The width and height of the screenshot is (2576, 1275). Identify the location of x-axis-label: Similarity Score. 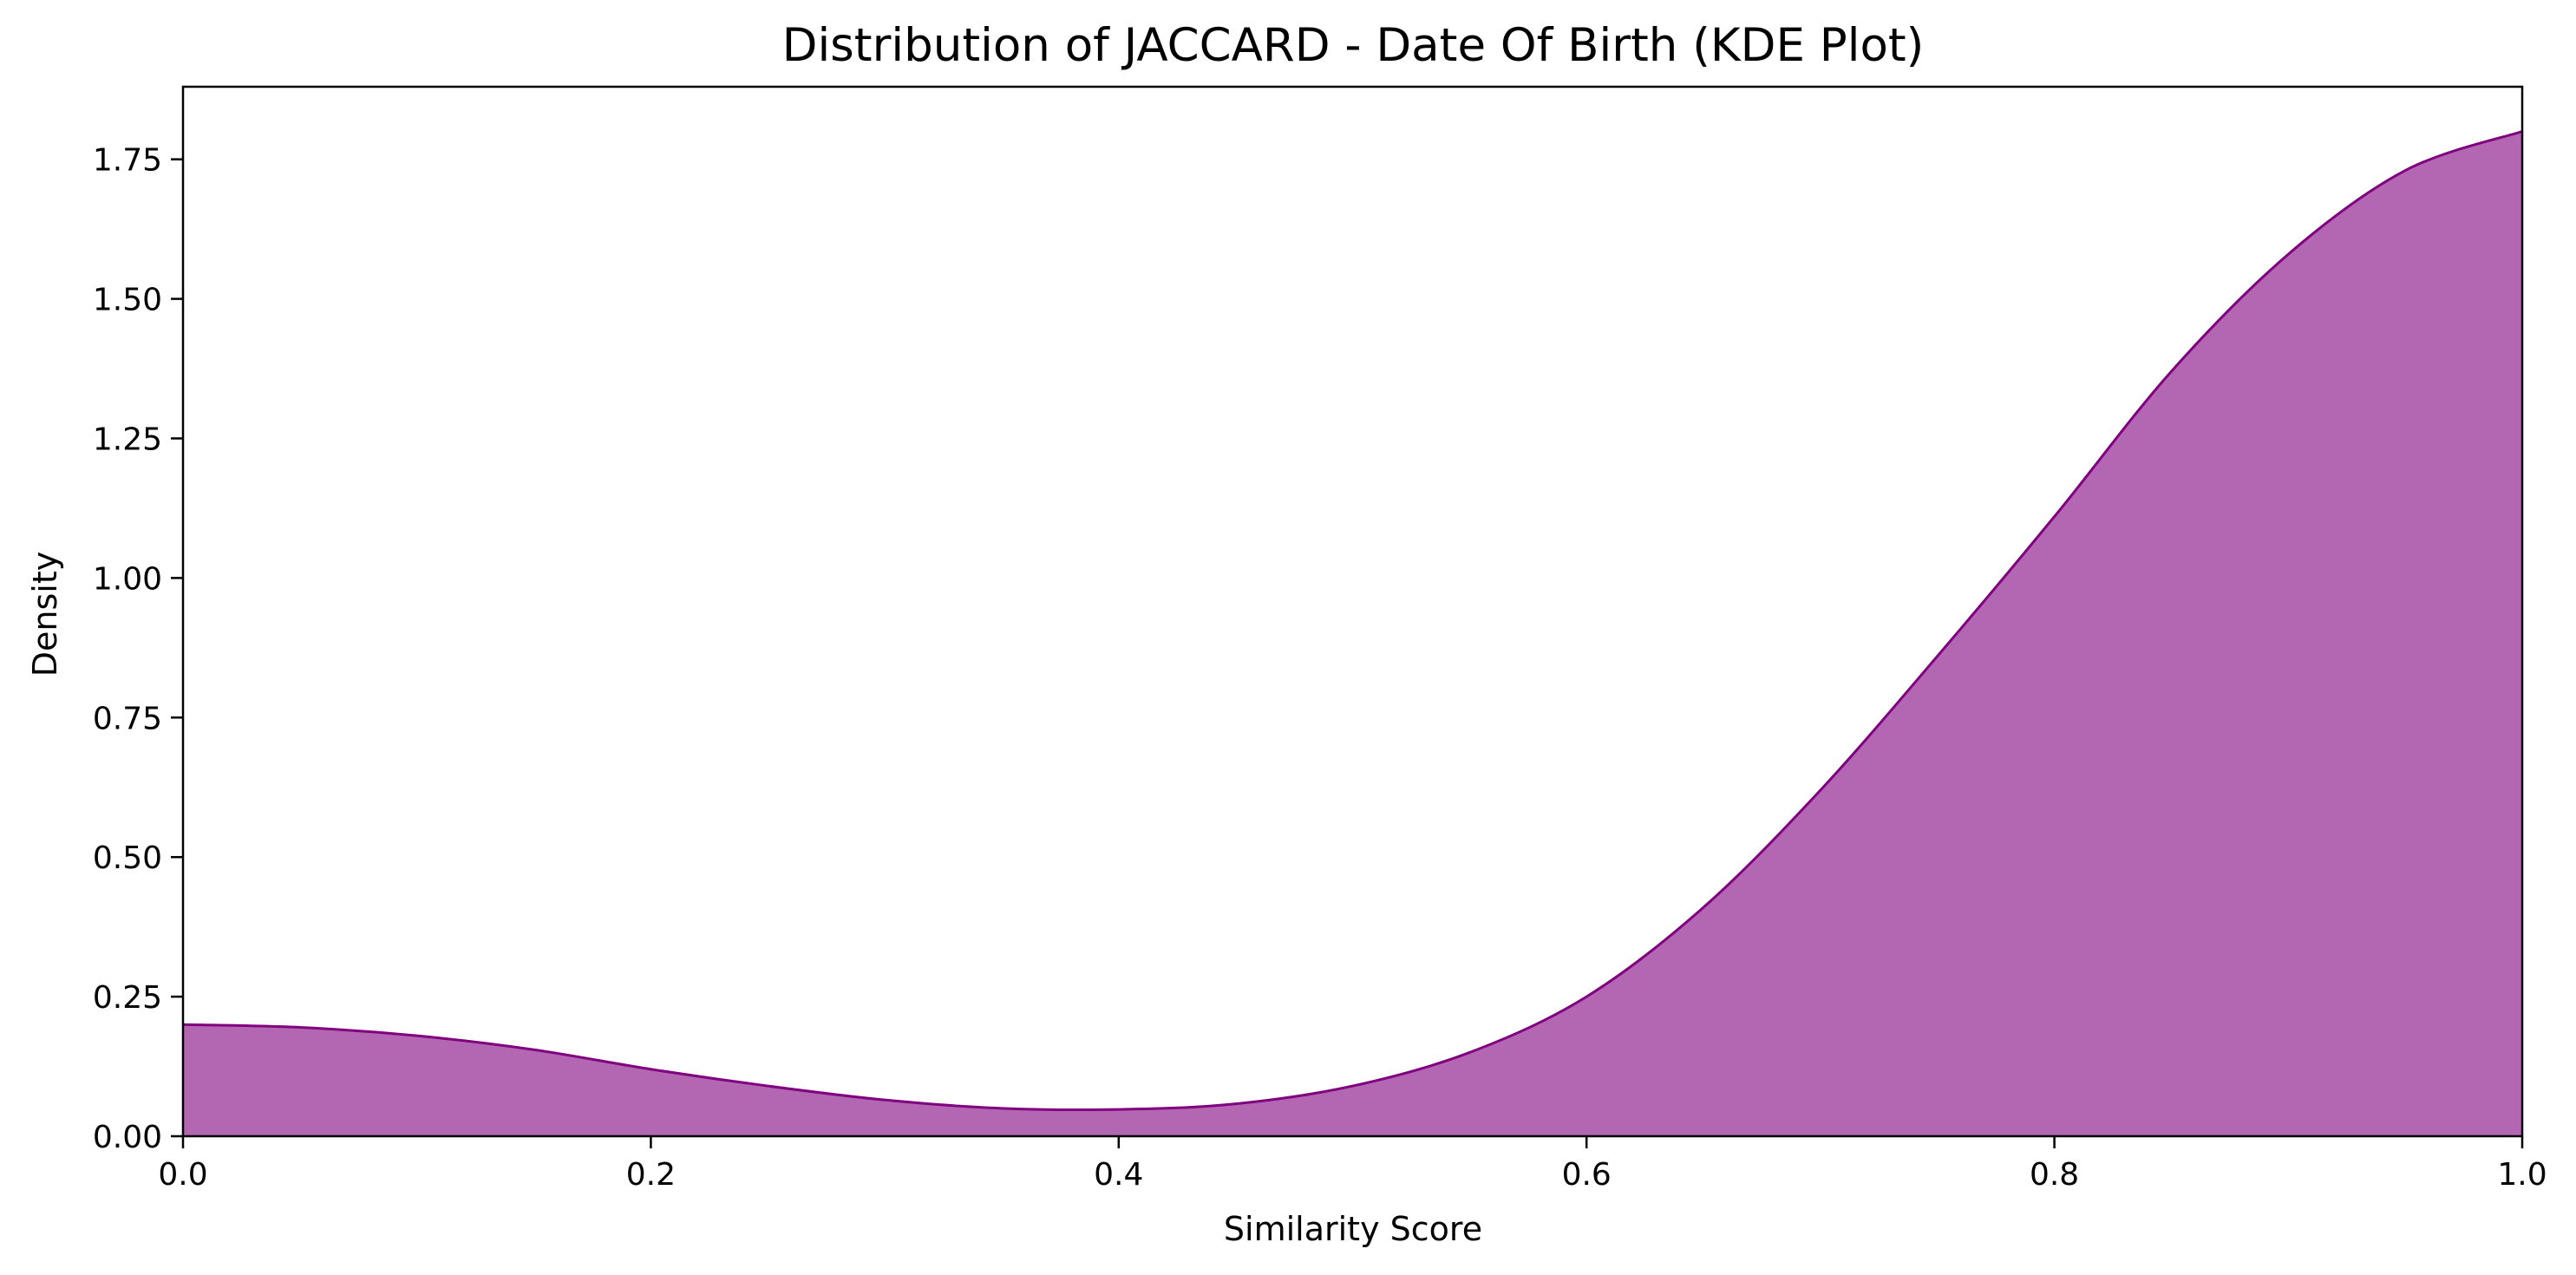
(1353, 1229).